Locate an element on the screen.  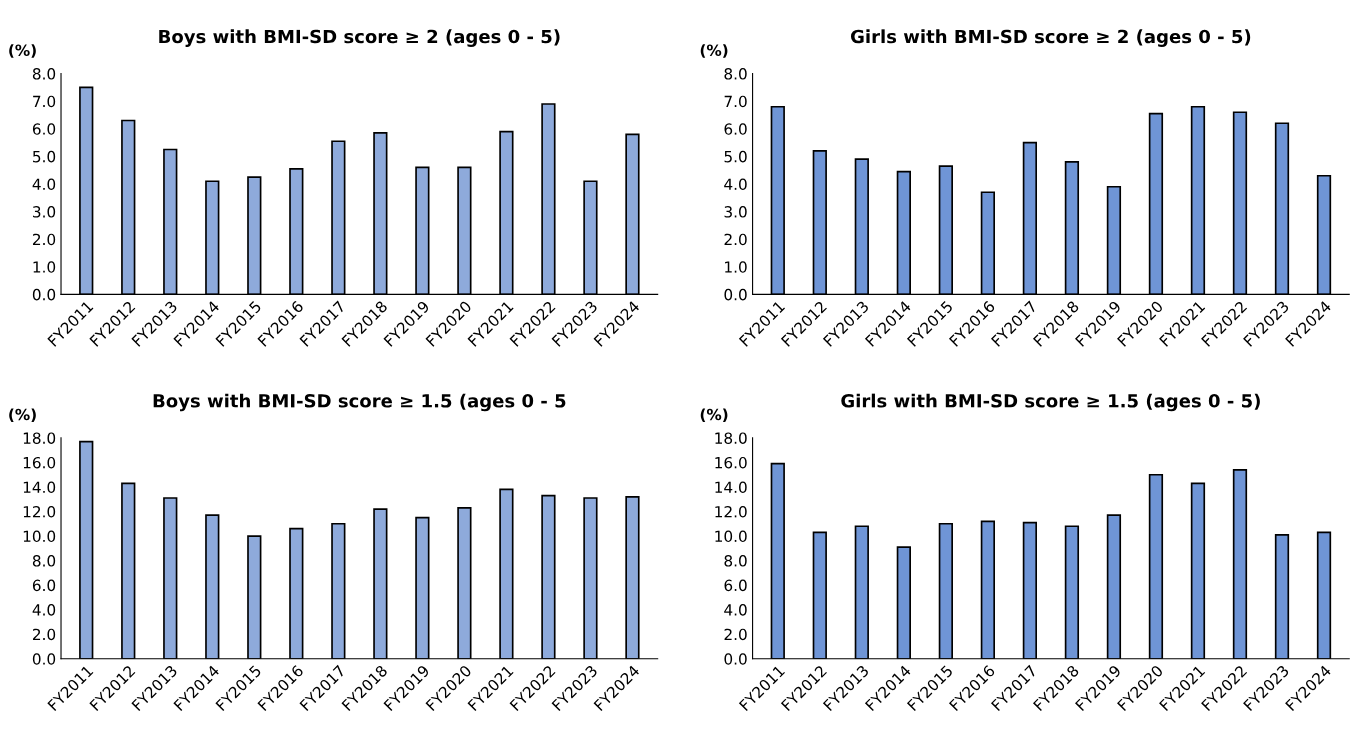
chart-title: Girls with BMI-SD score ≥ 1.5 (ages 0 - 5) is located at coordinates (1050, 402).